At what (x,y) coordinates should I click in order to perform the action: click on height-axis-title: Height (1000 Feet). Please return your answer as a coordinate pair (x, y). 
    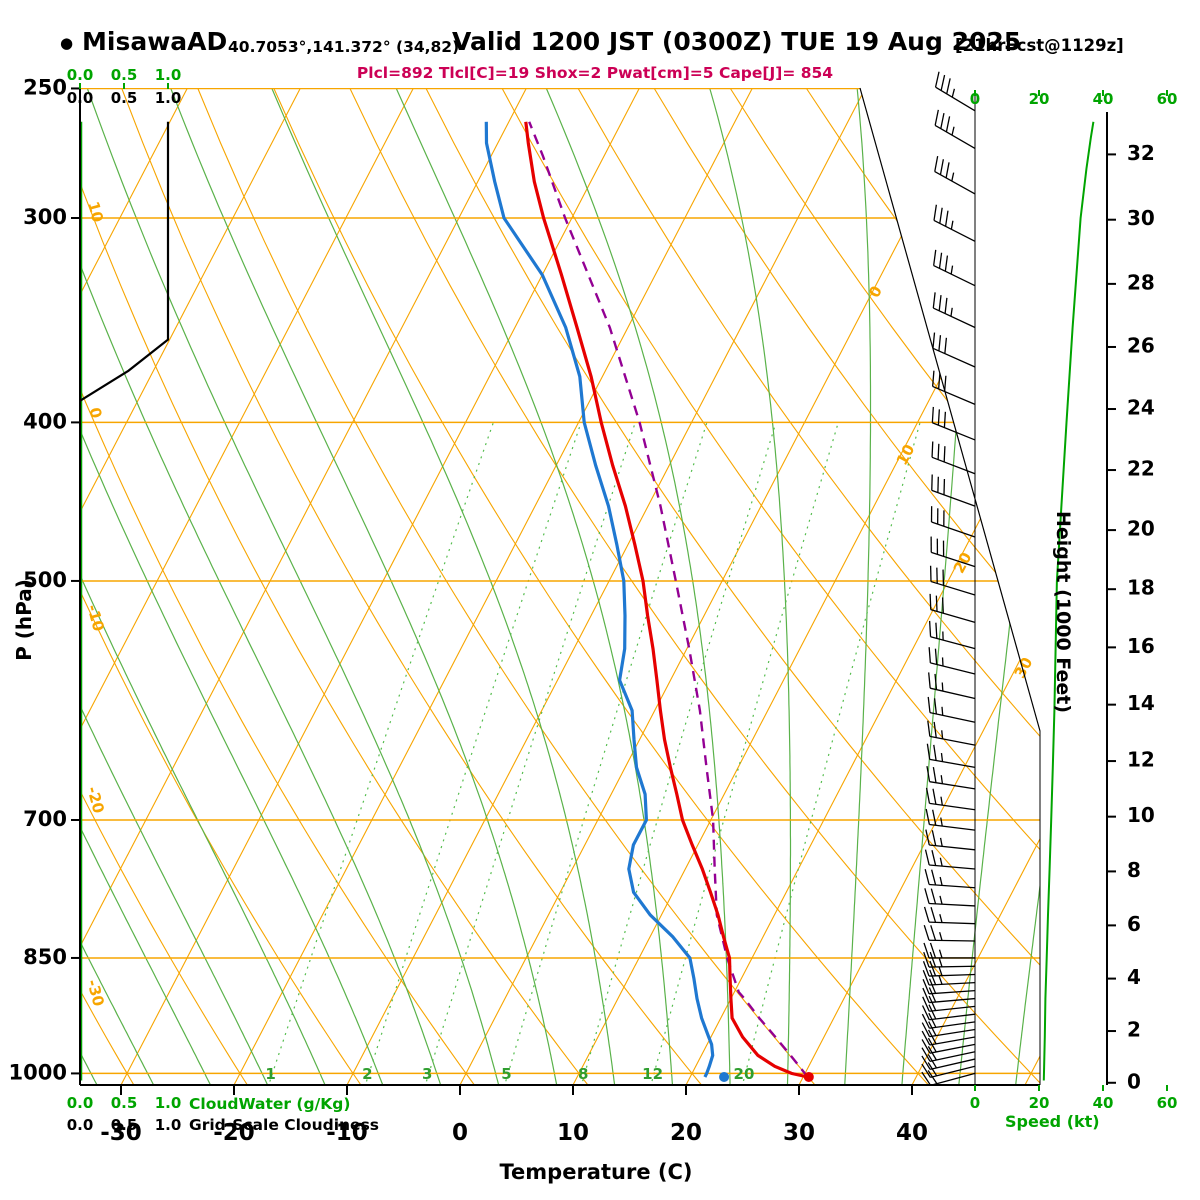
    Looking at the image, I should click on (1063, 612).